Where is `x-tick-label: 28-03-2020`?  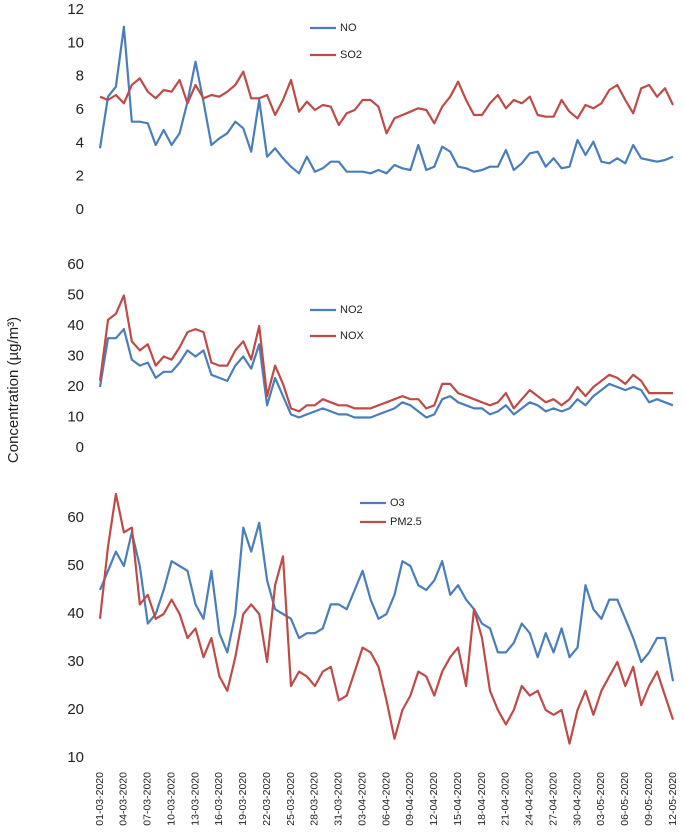
x-tick-label: 28-03-2020 is located at coordinates (315, 799).